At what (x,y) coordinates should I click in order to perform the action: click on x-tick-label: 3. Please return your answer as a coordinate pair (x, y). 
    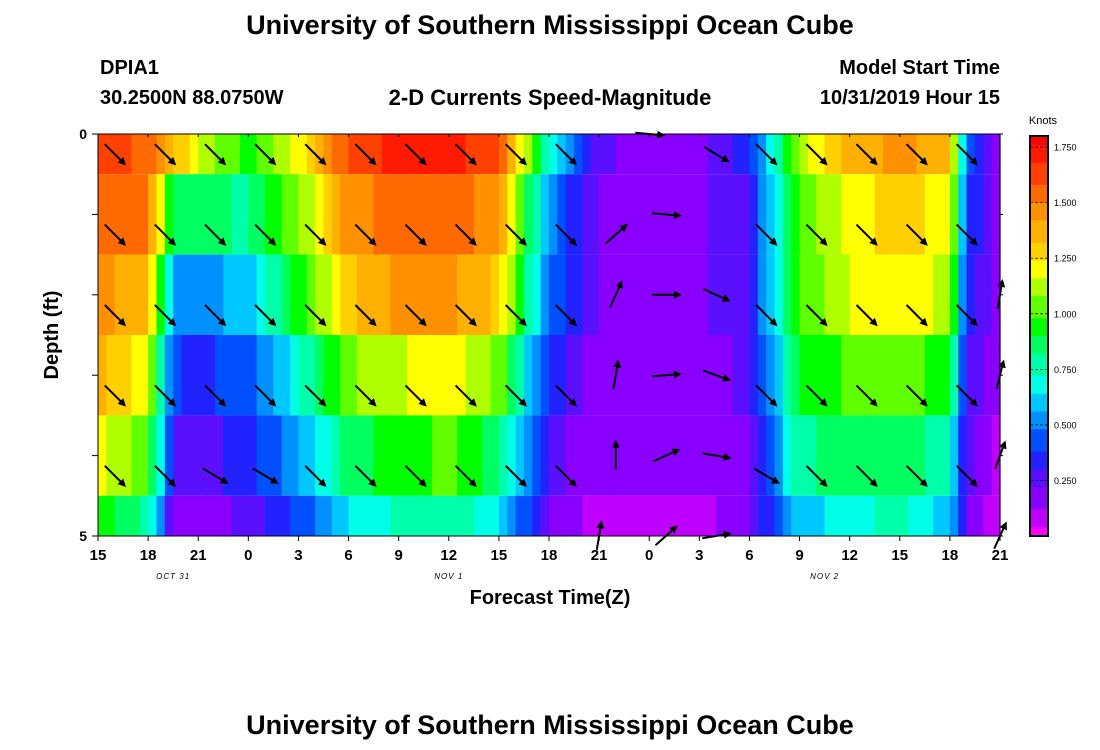
    Looking at the image, I should click on (298, 555).